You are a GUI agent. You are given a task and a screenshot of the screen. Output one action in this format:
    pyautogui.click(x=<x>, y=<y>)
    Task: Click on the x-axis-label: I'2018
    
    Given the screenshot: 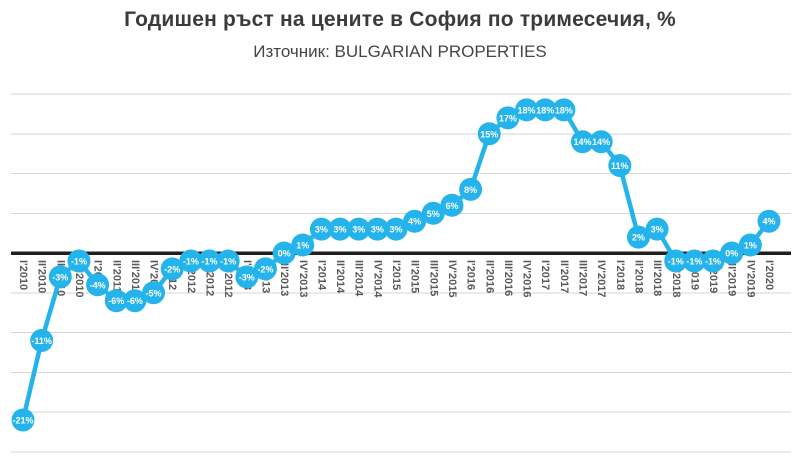 What is the action you would take?
    pyautogui.click(x=620, y=275)
    